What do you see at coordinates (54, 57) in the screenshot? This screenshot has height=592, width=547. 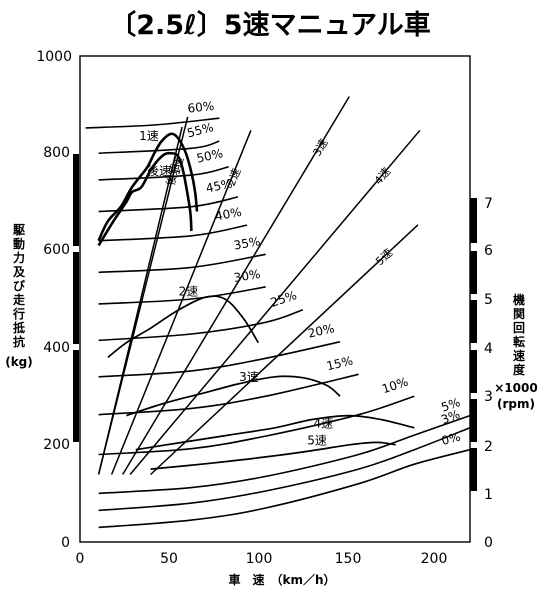 I see `left-tick-label: 1000` at bounding box center [54, 57].